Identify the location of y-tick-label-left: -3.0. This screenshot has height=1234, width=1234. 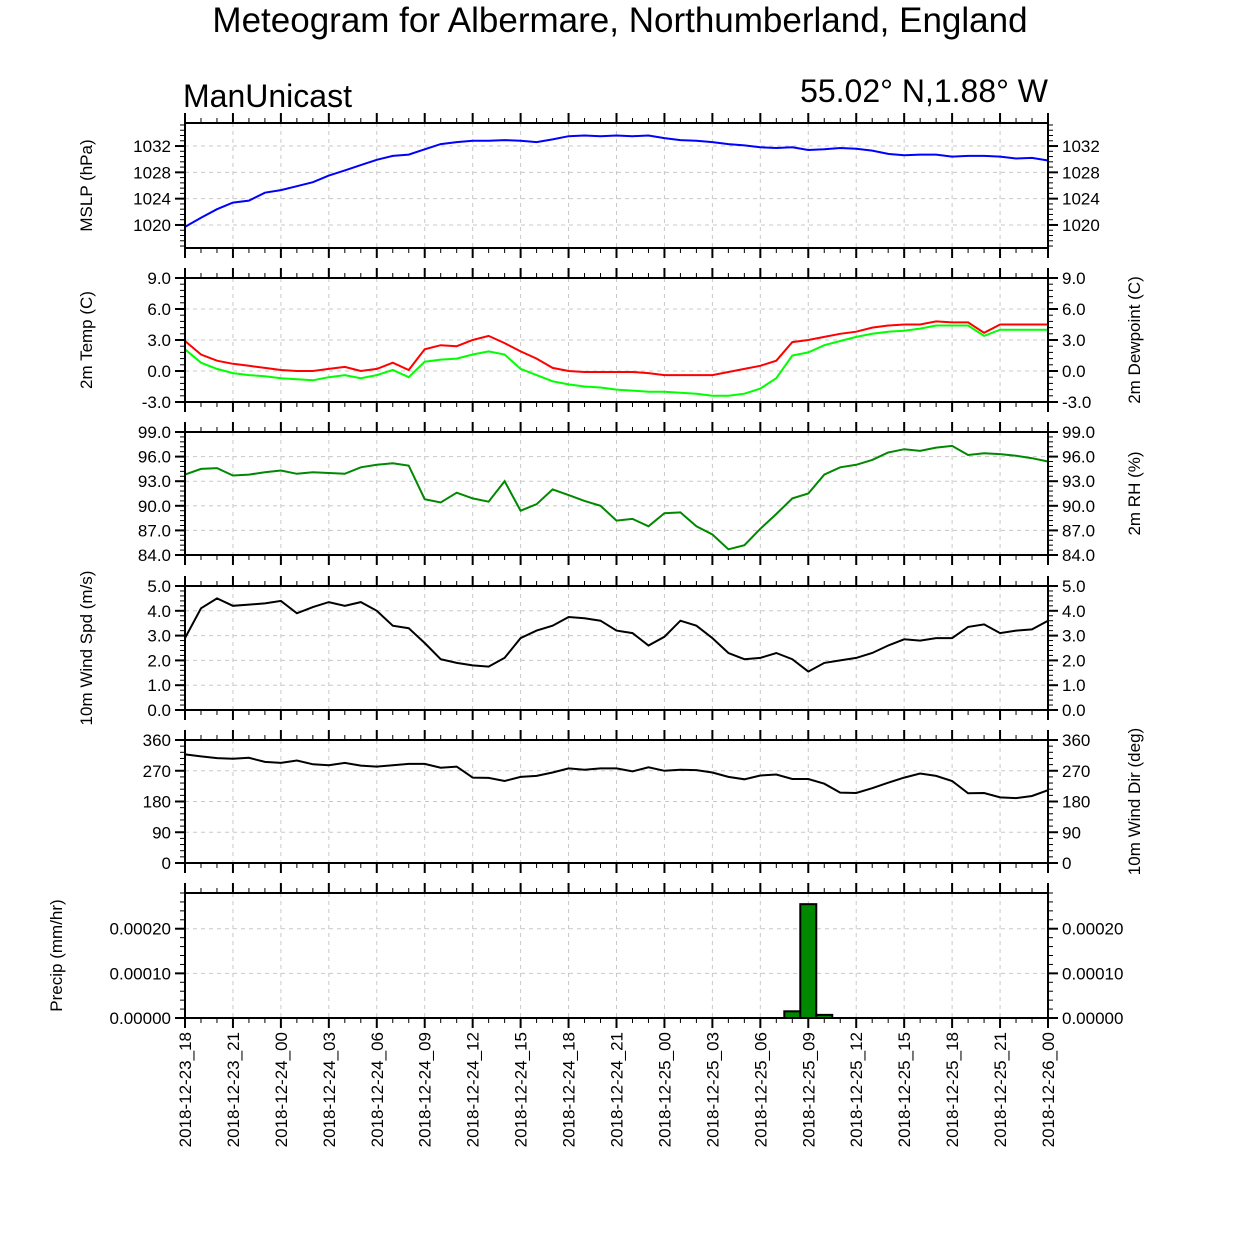
(156, 402).